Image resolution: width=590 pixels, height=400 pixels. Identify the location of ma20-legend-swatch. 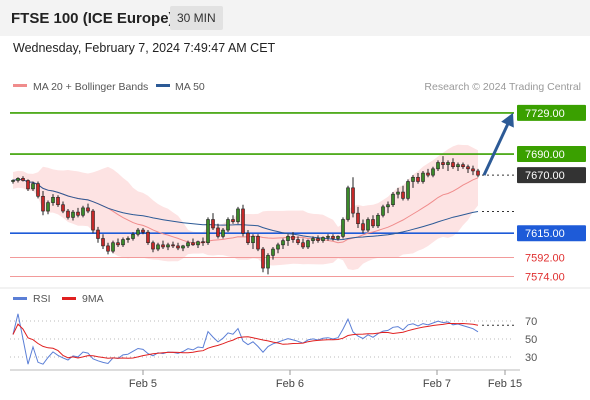
(20, 85).